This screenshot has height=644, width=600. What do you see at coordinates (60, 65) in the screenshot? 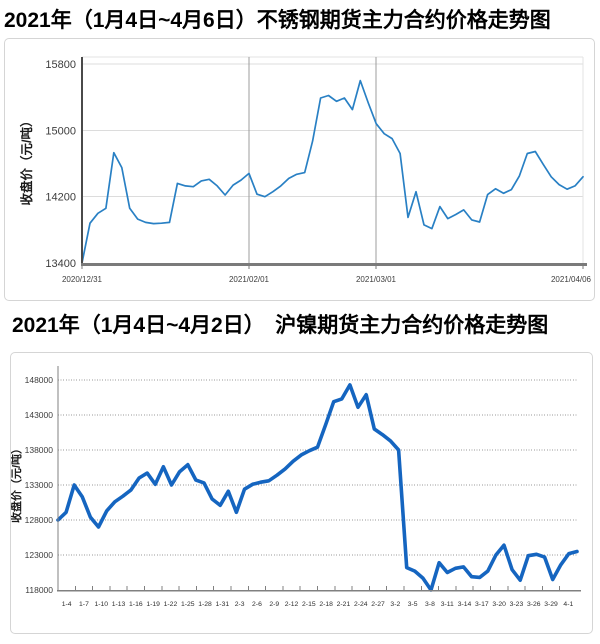
I see `y-tick-label: 15800` at bounding box center [60, 65].